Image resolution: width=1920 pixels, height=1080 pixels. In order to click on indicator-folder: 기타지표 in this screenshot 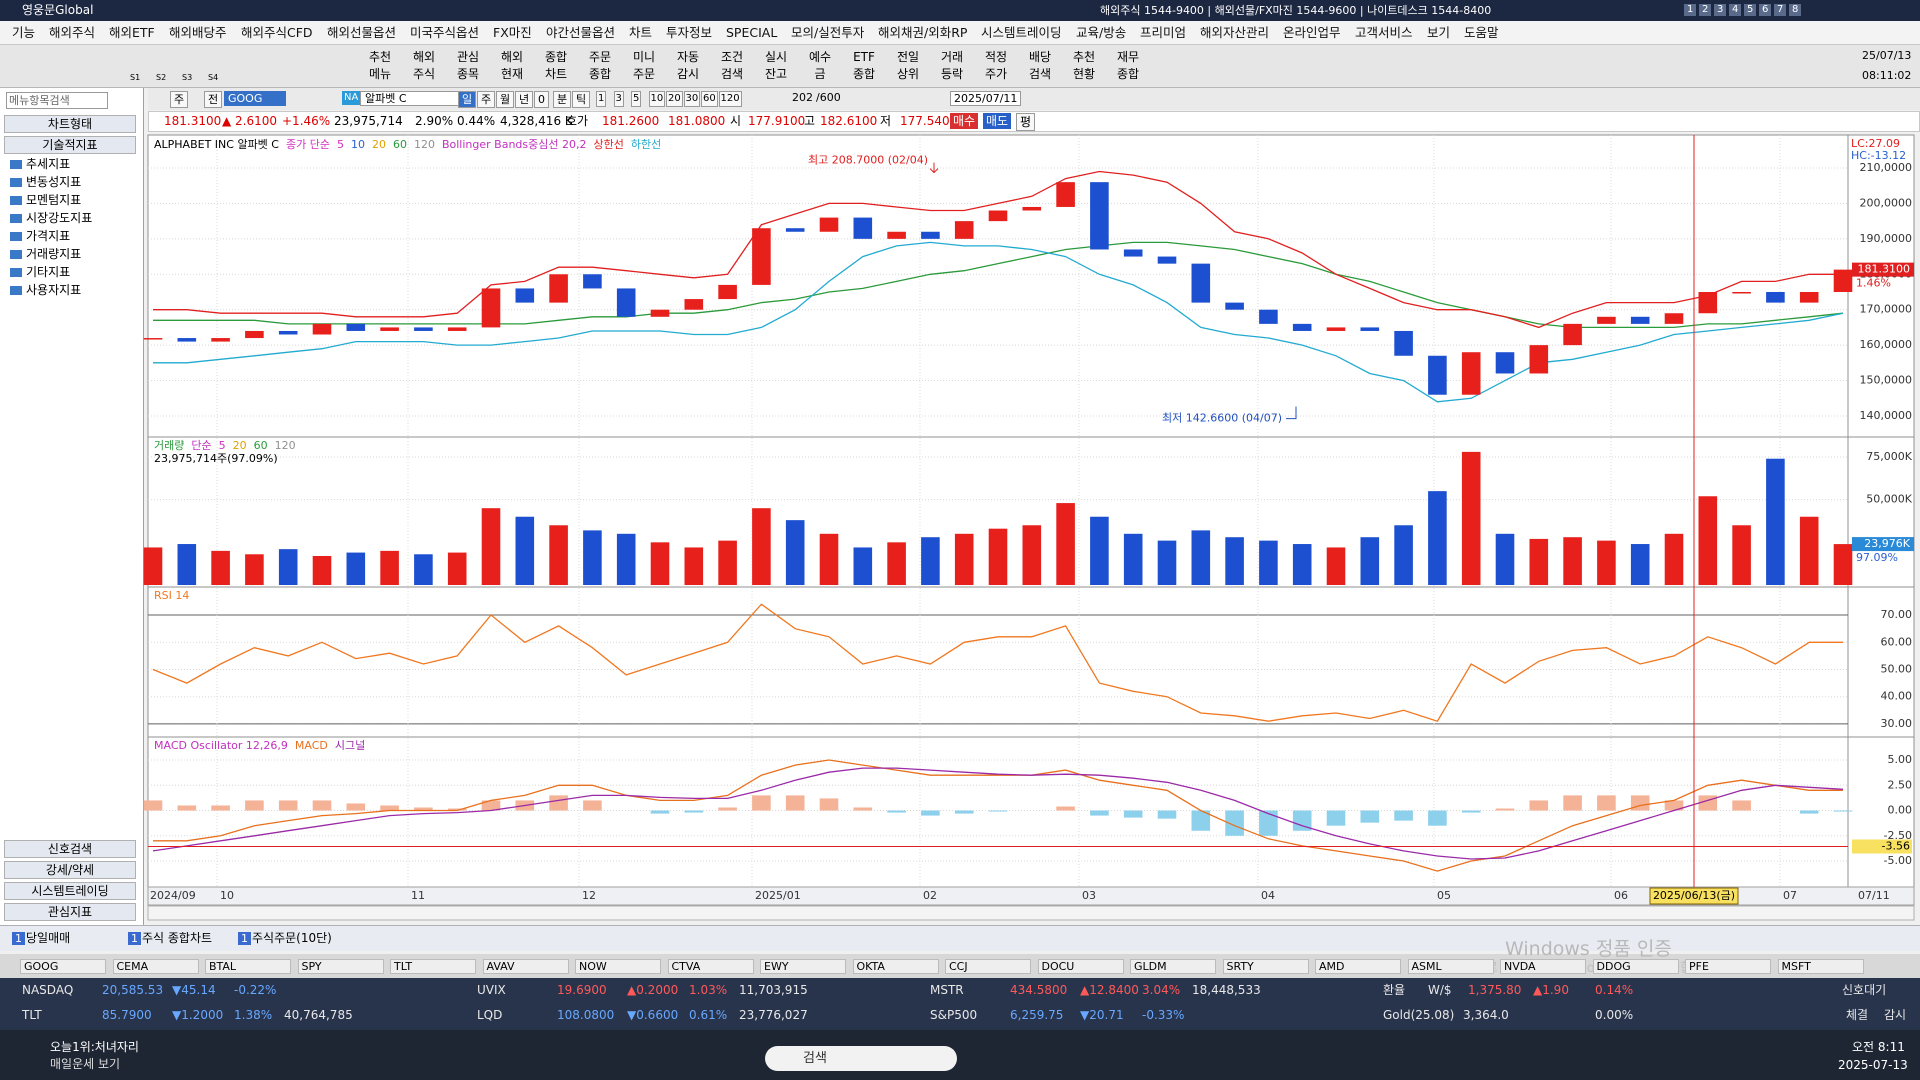, I will do `click(40, 272)`.